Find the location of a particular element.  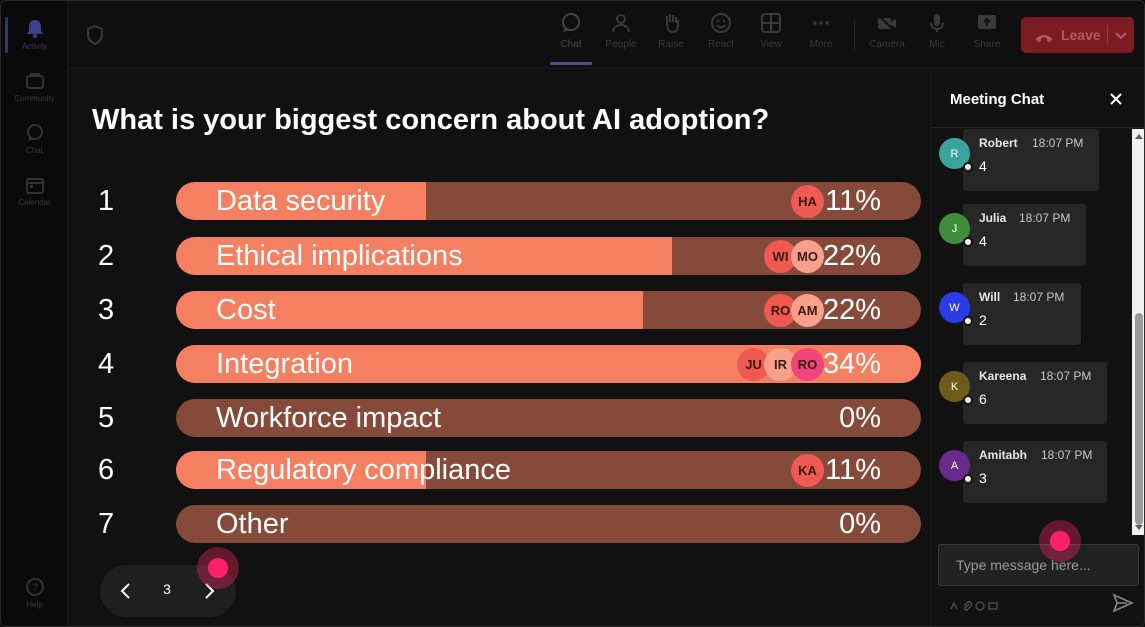

chevron-down-icon is located at coordinates (1121, 35).